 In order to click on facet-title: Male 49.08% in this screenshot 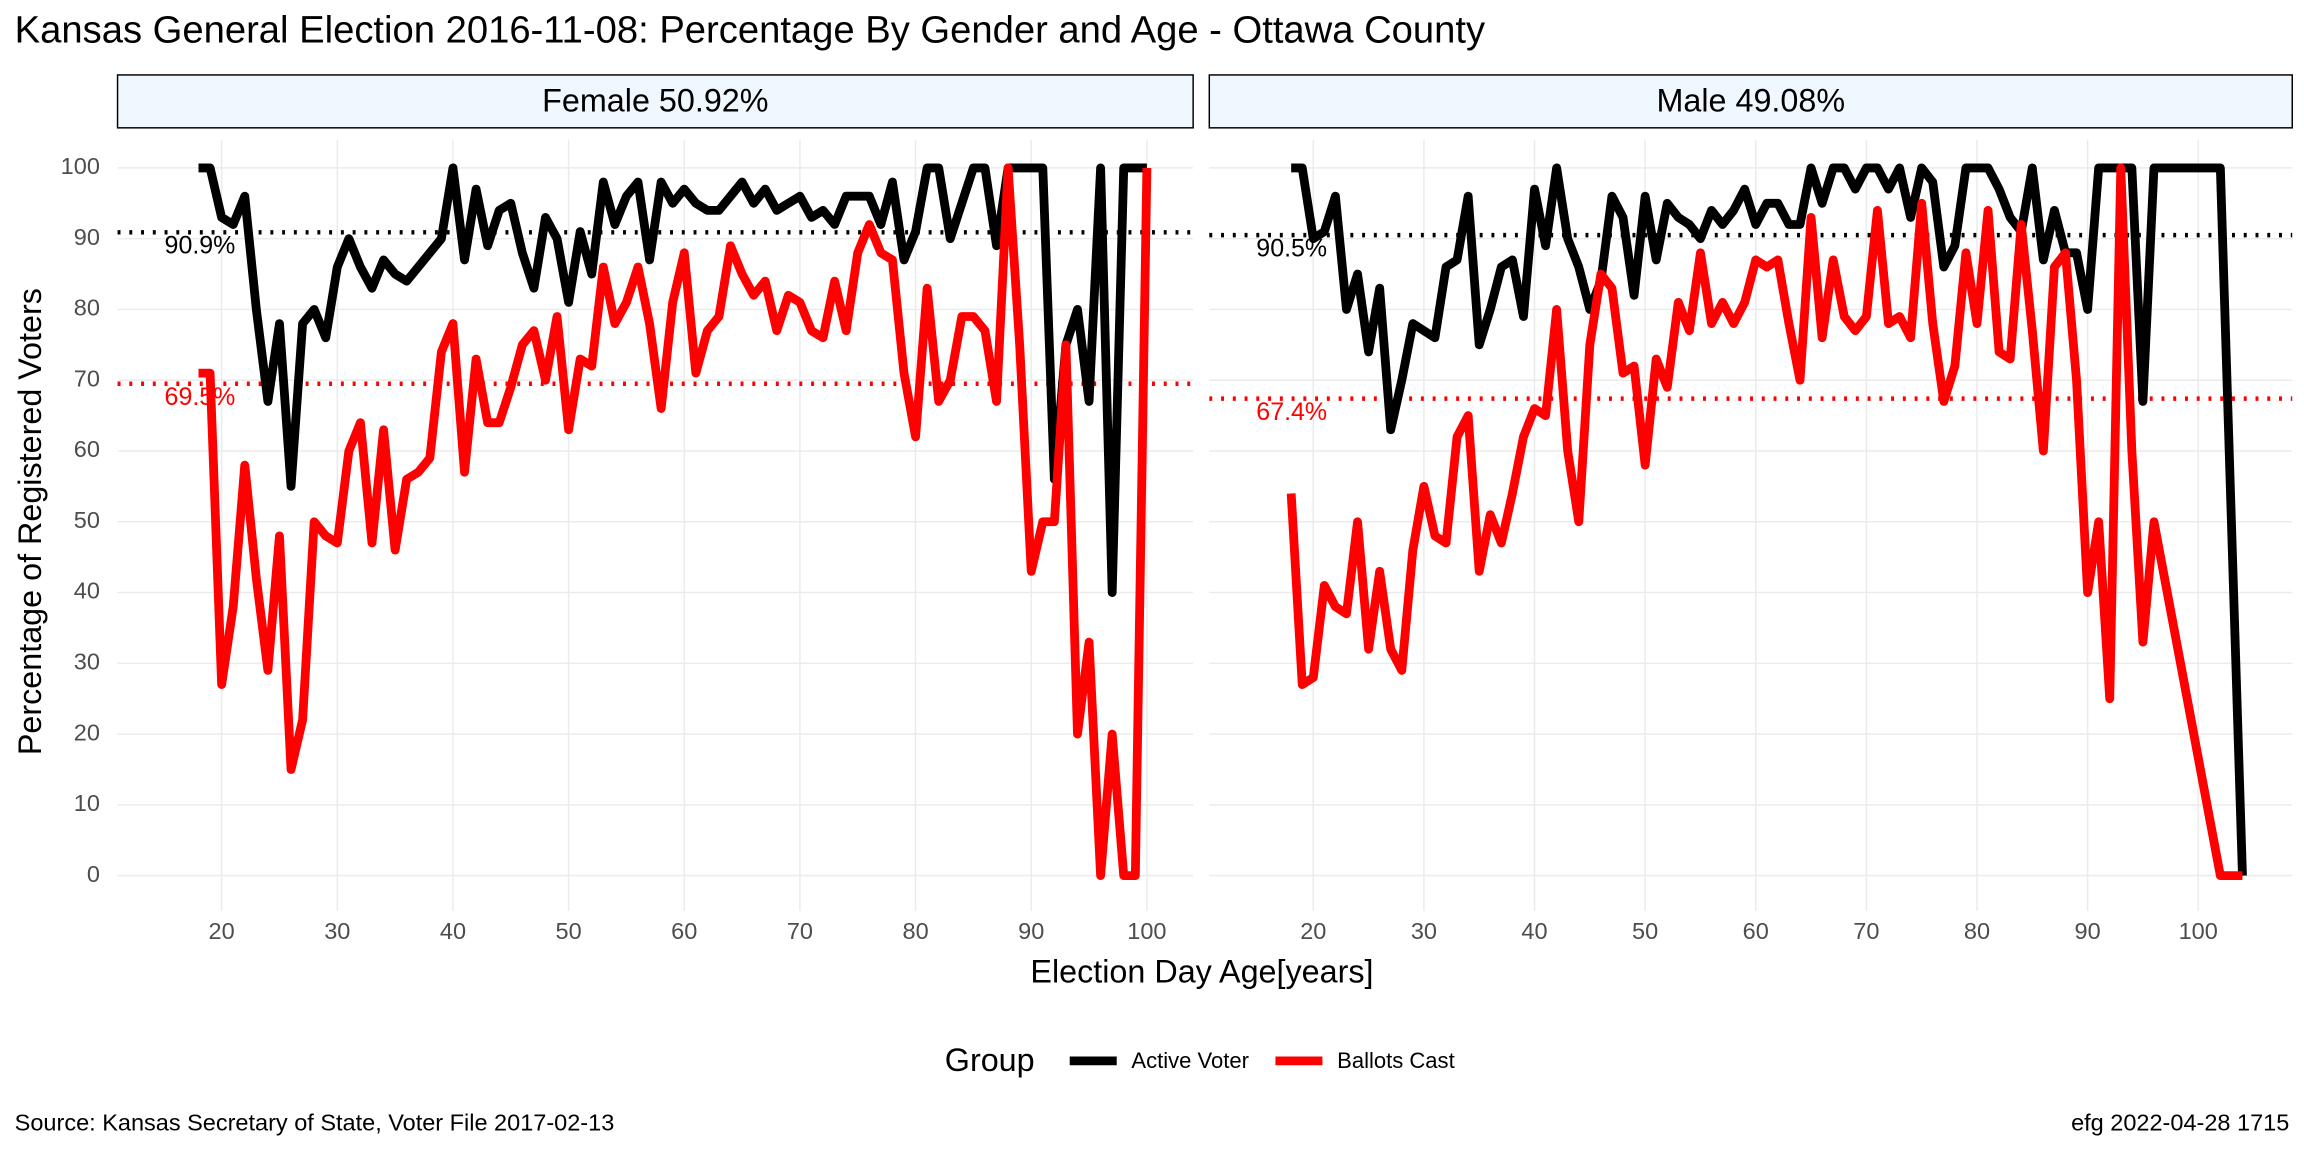, I will do `click(1750, 100)`.